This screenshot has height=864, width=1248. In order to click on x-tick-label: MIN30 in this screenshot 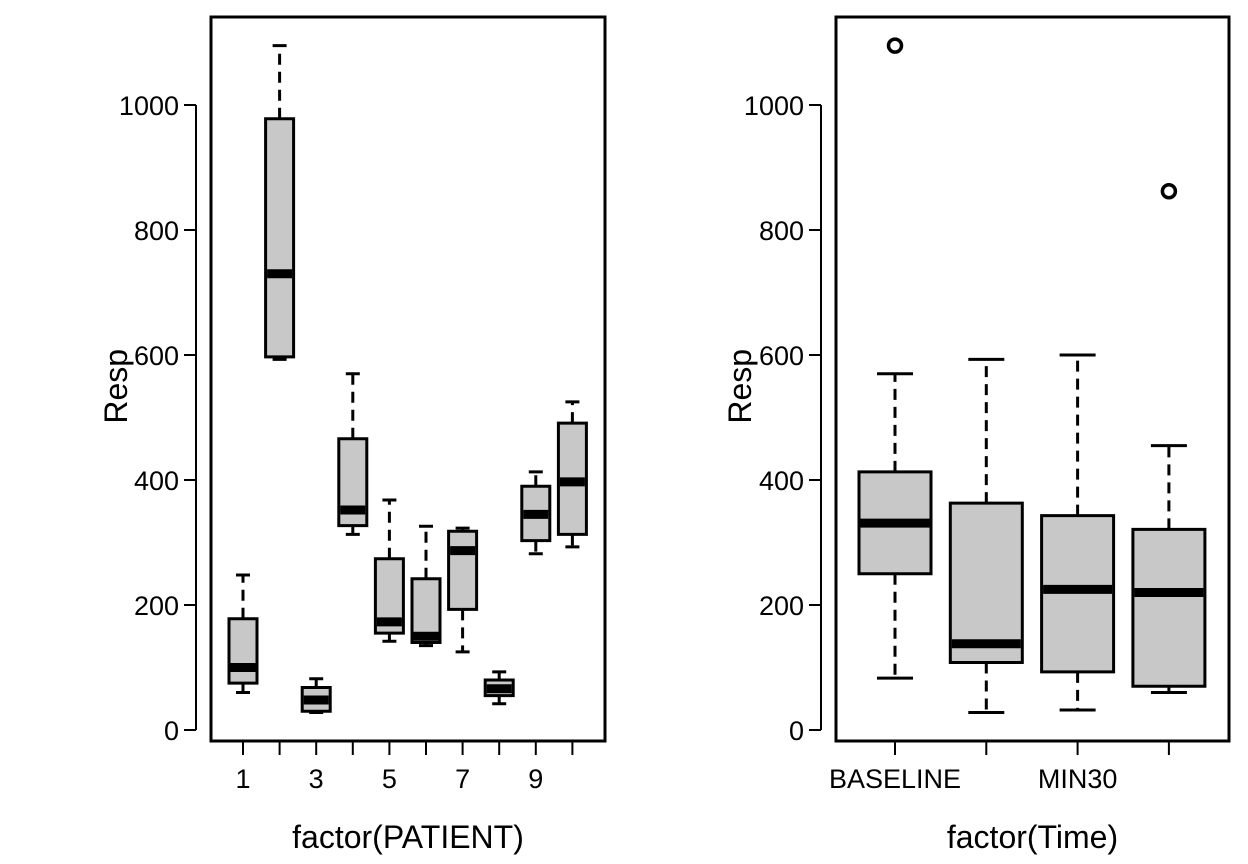, I will do `click(1078, 779)`.